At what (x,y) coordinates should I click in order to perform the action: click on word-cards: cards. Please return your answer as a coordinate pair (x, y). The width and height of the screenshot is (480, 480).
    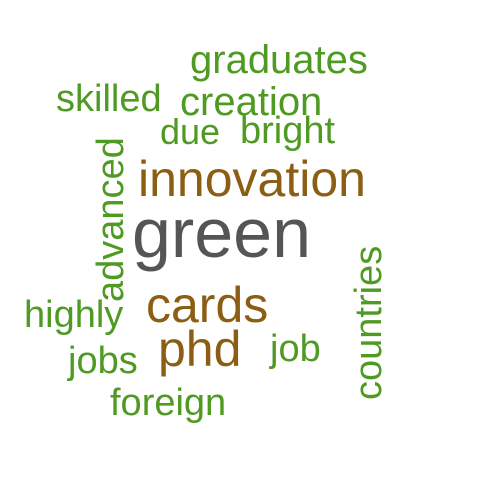
    Looking at the image, I should click on (207, 305).